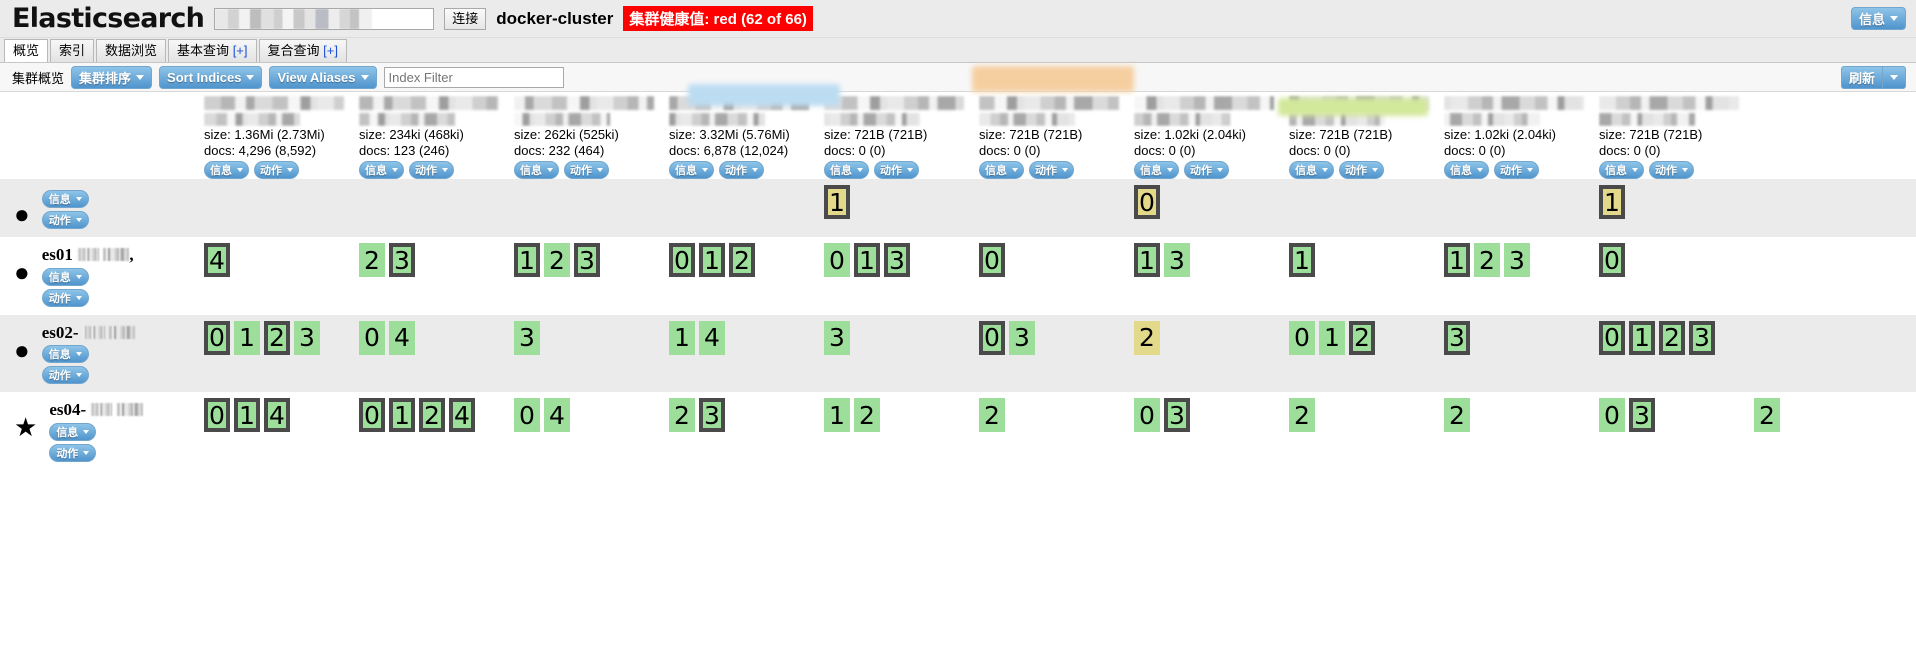 This screenshot has height=649, width=1916. I want to click on index-filter-input, so click(473, 77).